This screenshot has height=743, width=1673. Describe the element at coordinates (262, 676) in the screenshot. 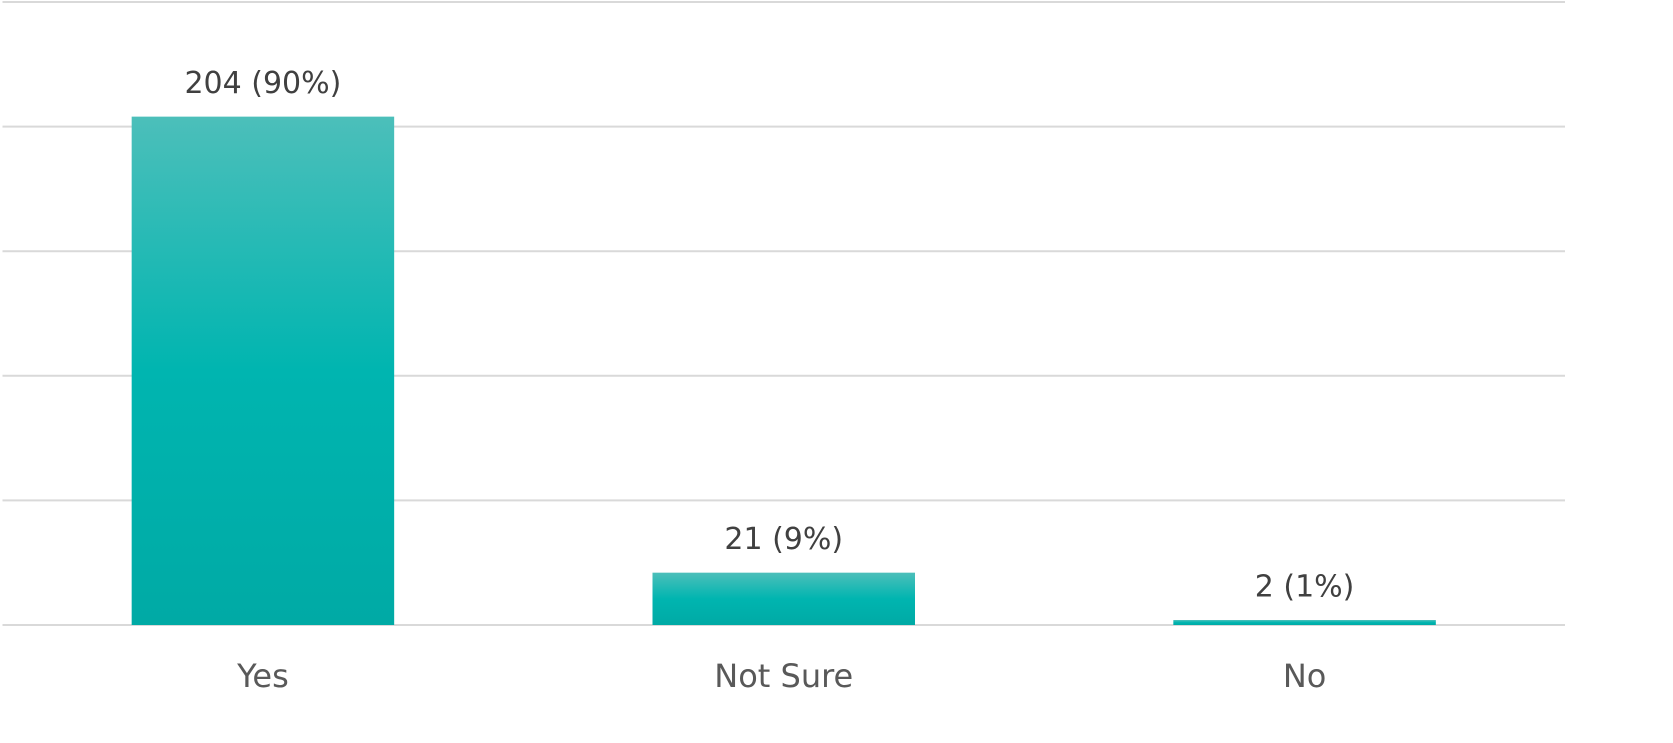

I see `x-tick-label: Yes` at that location.